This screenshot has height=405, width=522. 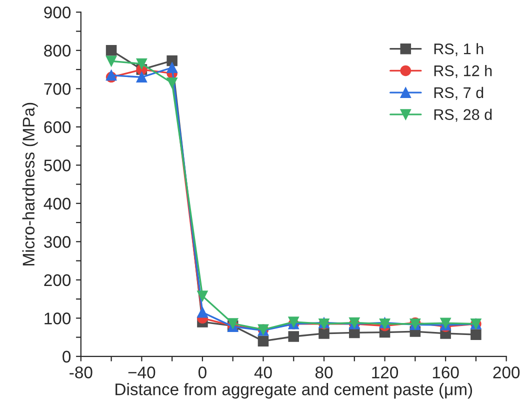 I want to click on y-tick-label: 900, so click(x=57, y=12).